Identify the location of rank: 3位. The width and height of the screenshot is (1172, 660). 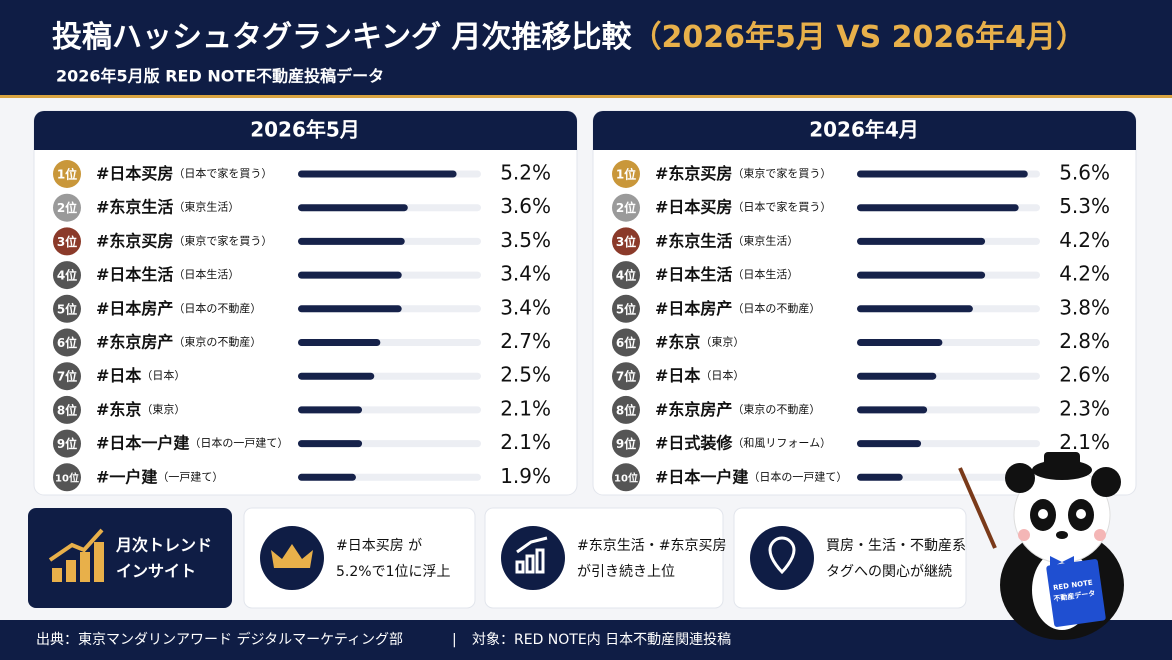
(626, 241).